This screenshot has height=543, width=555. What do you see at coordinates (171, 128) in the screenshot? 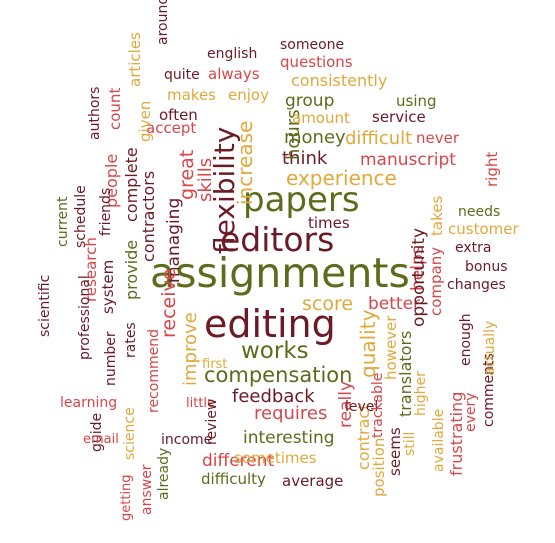
I see `cloud-word-accept: accept` at bounding box center [171, 128].